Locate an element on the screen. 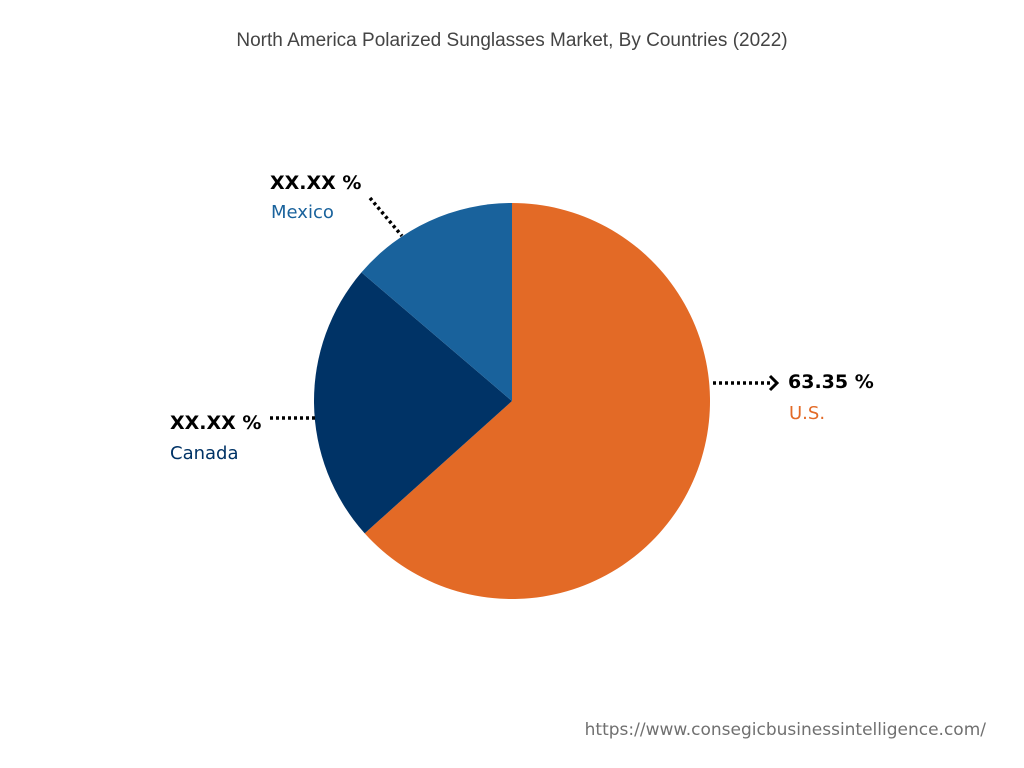 This screenshot has height=768, width=1024. pie-slice-canada is located at coordinates (413, 403).